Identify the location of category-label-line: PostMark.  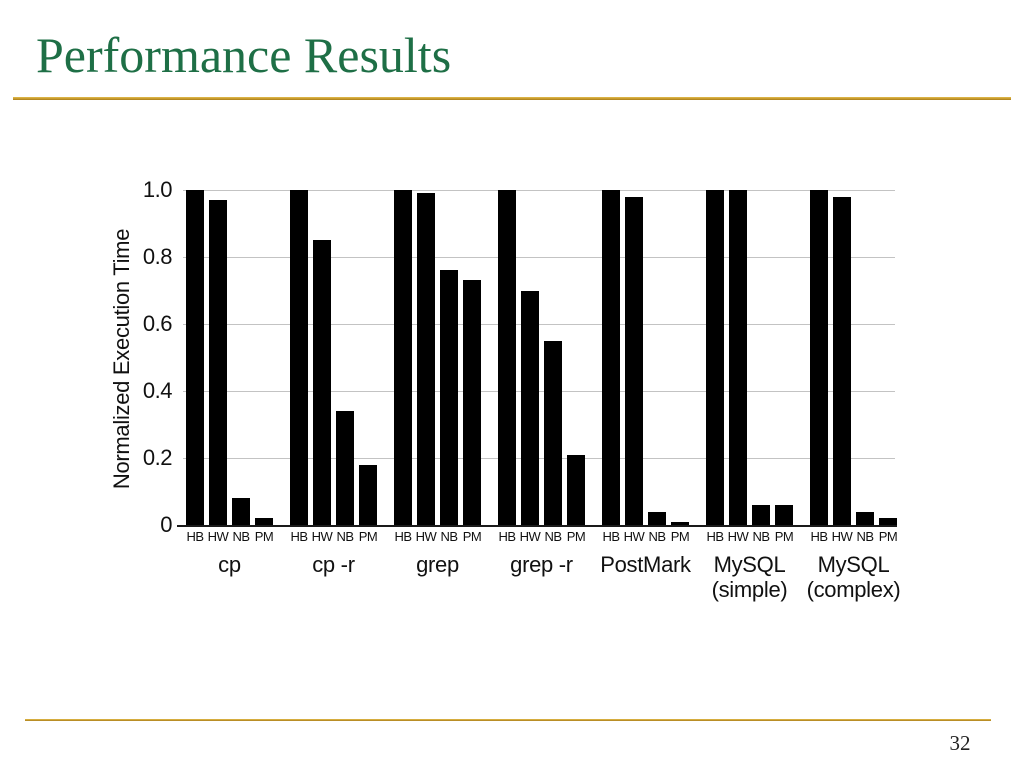
(645, 564).